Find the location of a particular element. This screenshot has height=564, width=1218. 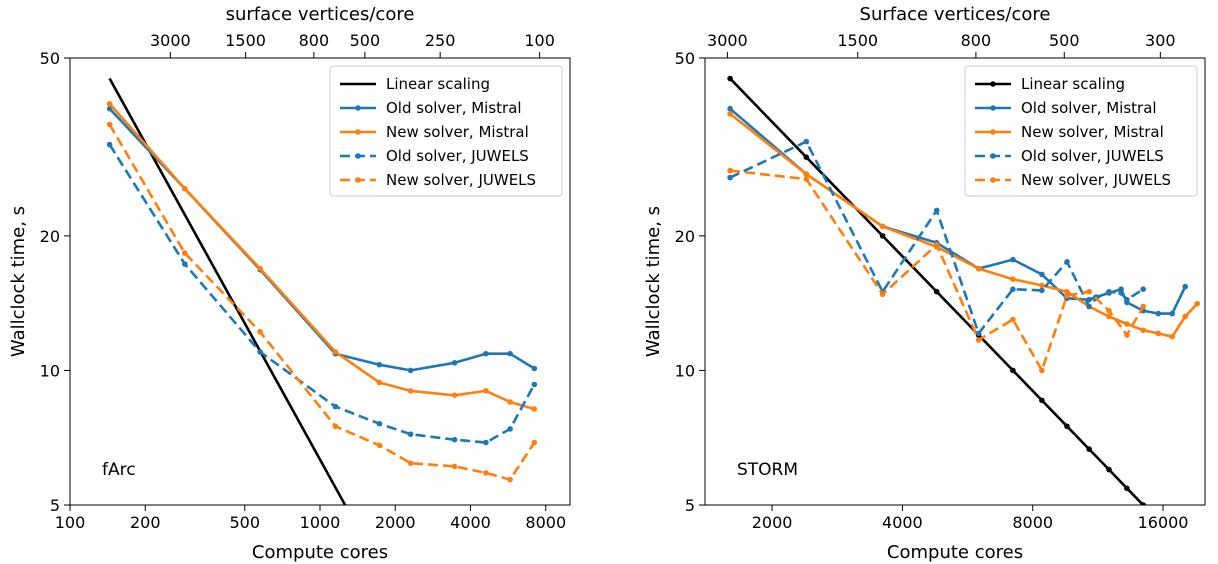

legend-box is located at coordinates (446, 131).